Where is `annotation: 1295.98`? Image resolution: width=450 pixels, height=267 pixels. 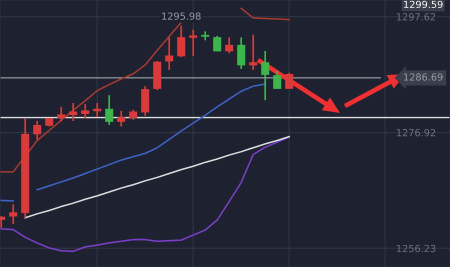
annotation: 1295.98 is located at coordinates (181, 16).